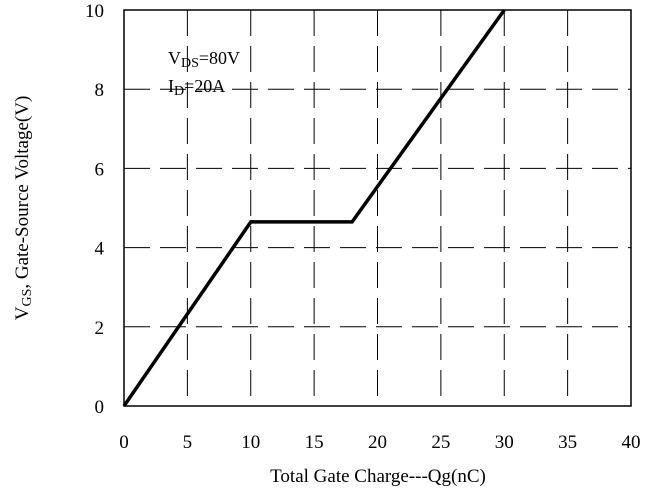  I want to click on x-tick-label: 15, so click(314, 442).